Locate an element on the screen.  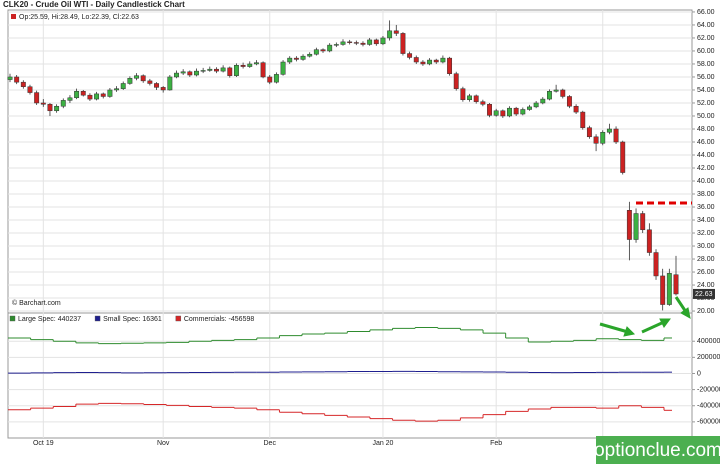
legend-label: Small Spec: 16361 is located at coordinates (132, 319).